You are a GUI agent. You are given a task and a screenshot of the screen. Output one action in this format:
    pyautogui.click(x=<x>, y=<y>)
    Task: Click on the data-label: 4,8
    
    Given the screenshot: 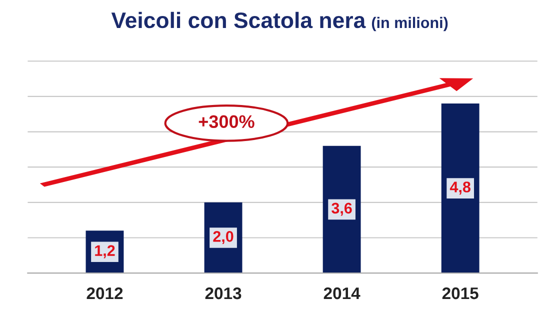 What is the action you would take?
    pyautogui.click(x=460, y=188)
    